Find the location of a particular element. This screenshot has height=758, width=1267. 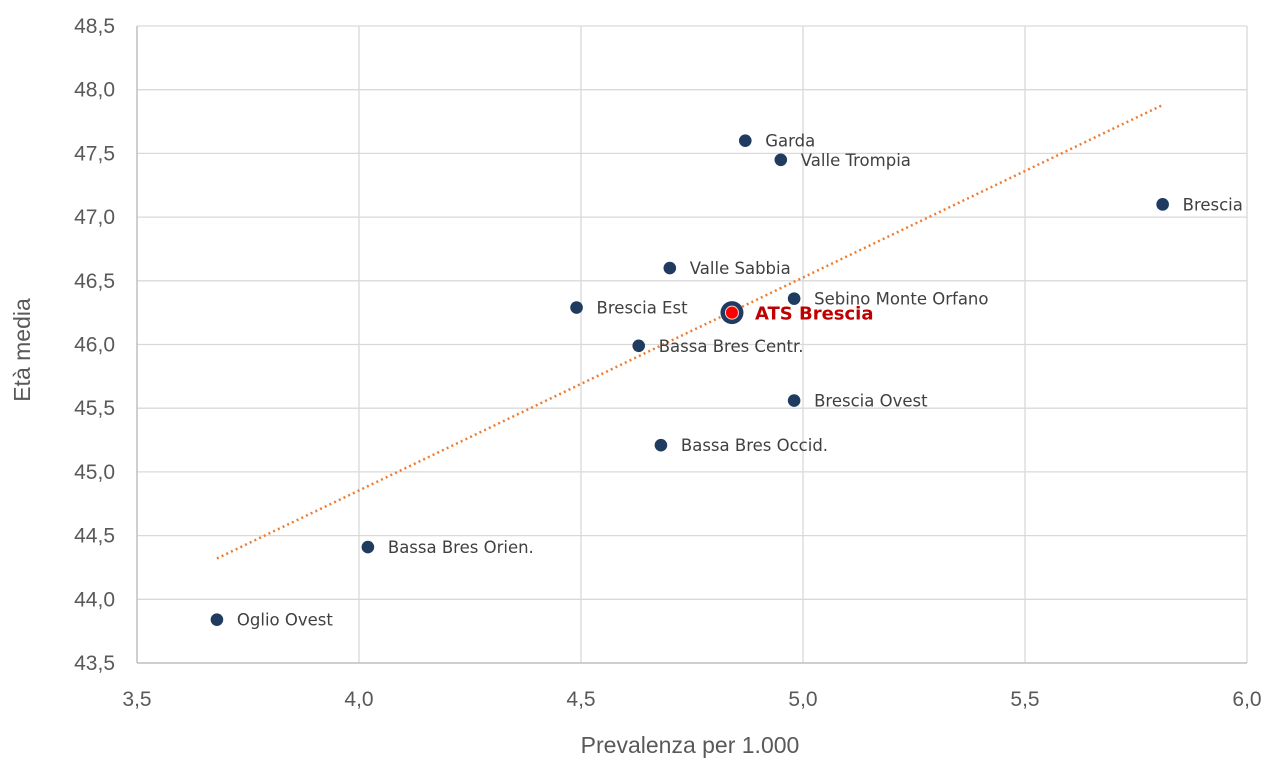

y-tick-label: 48,0 is located at coordinates (94, 90).